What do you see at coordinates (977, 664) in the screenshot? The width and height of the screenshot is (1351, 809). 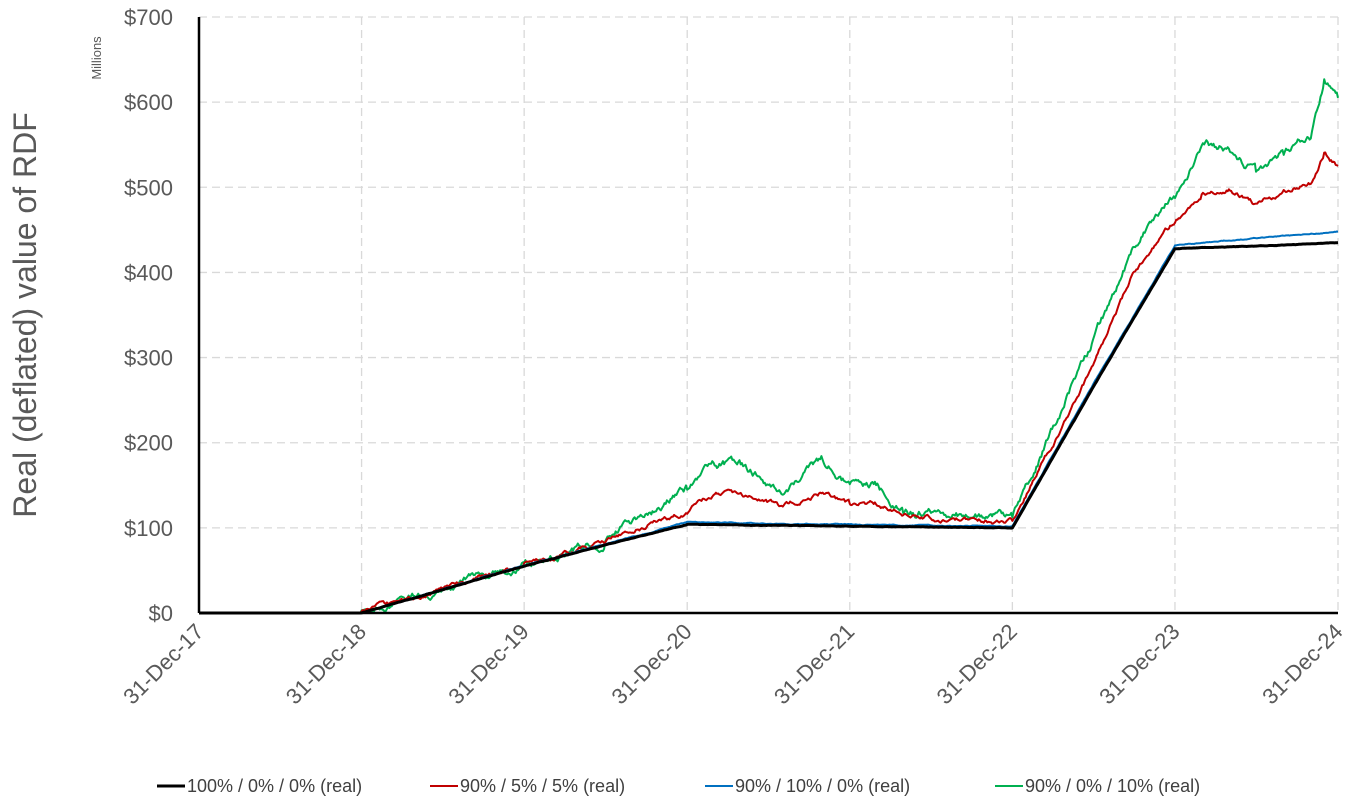 I see `x-tick-label: 31-Dec-22` at bounding box center [977, 664].